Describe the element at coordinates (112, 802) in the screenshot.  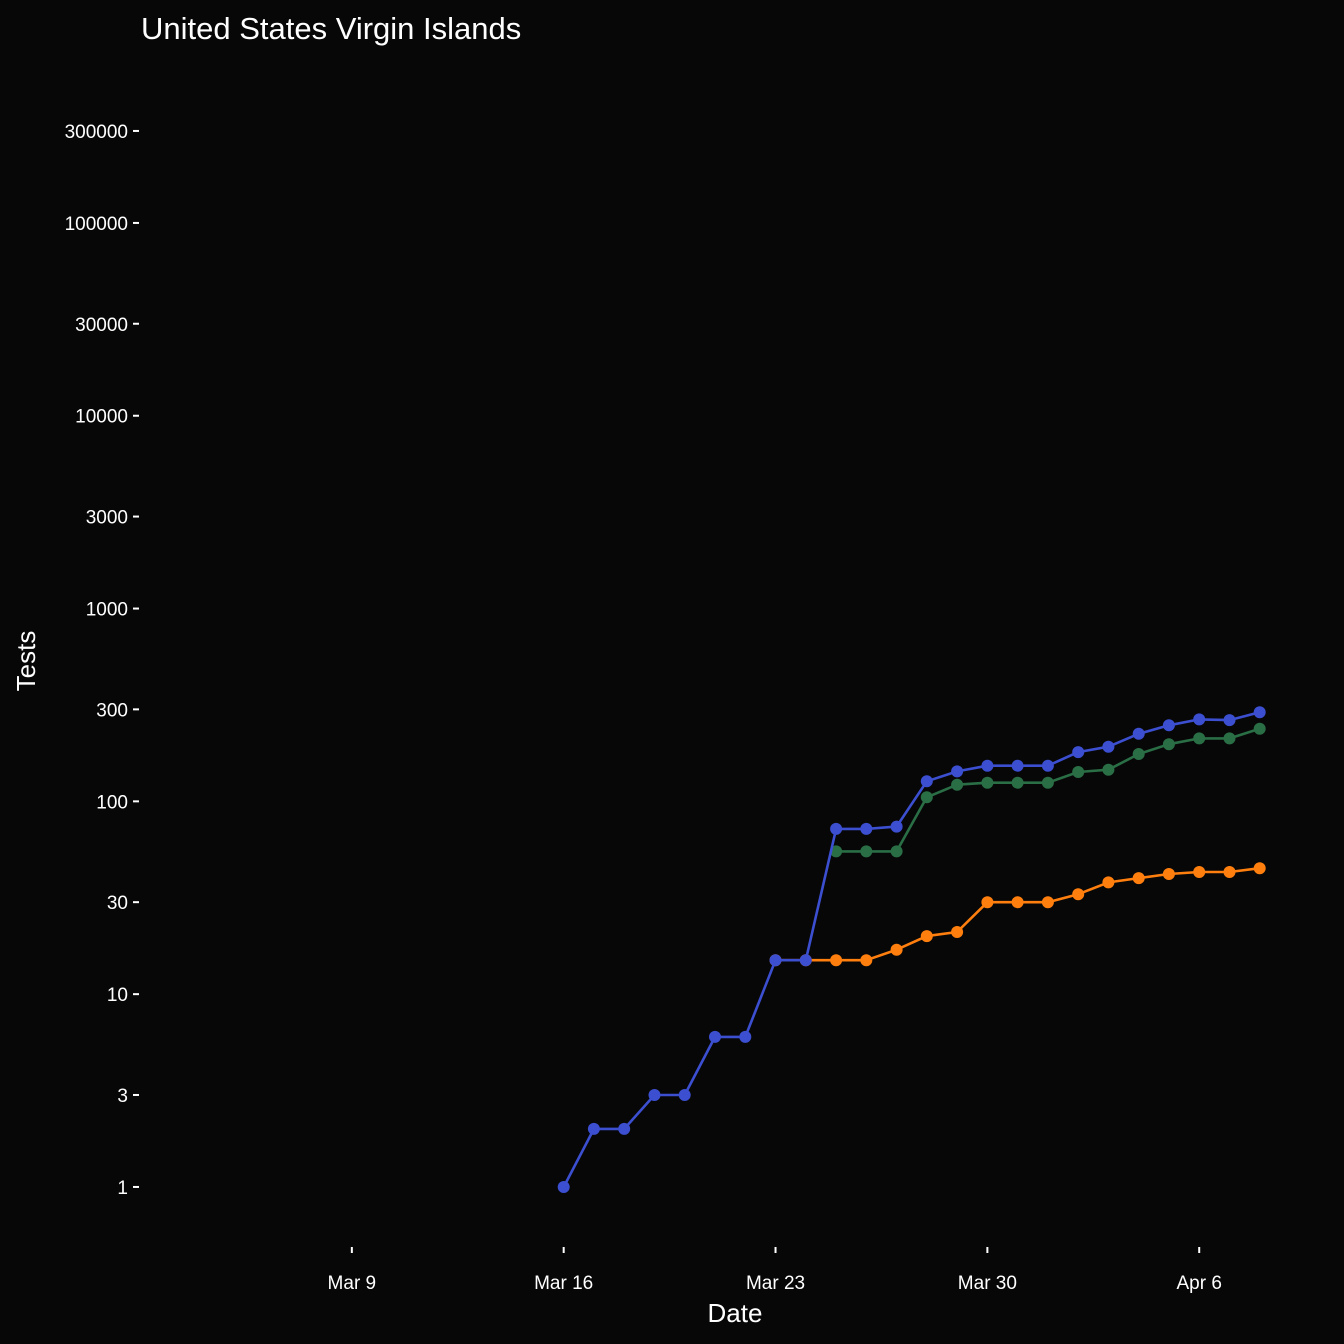
I see `y-tick-label: 100` at that location.